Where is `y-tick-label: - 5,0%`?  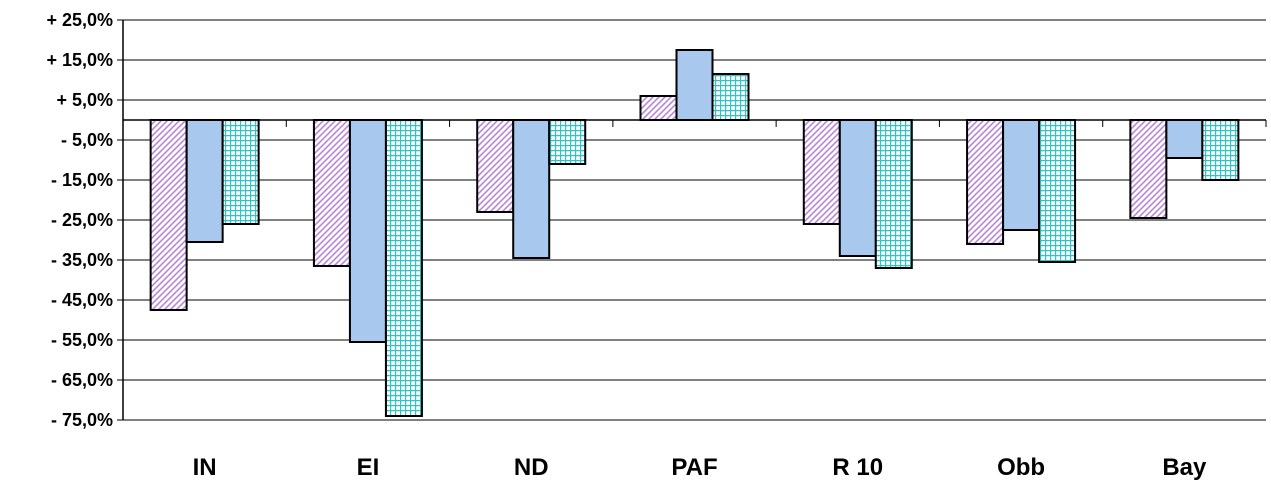
y-tick-label: - 5,0% is located at coordinates (87, 140).